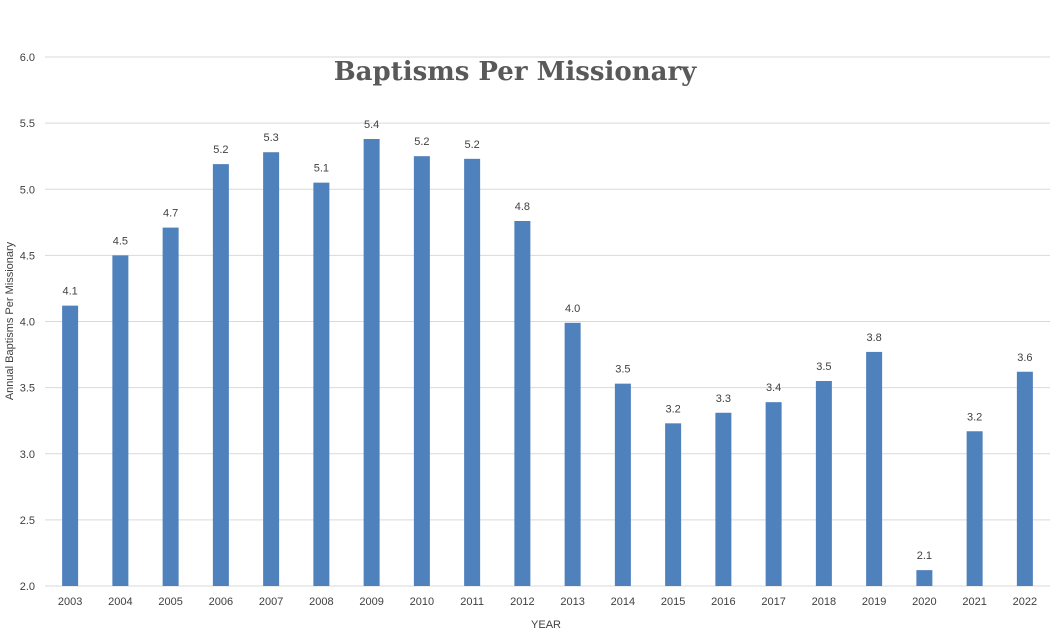  I want to click on y-axis-title: Annual Baptisms Per Missionary, so click(10, 320).